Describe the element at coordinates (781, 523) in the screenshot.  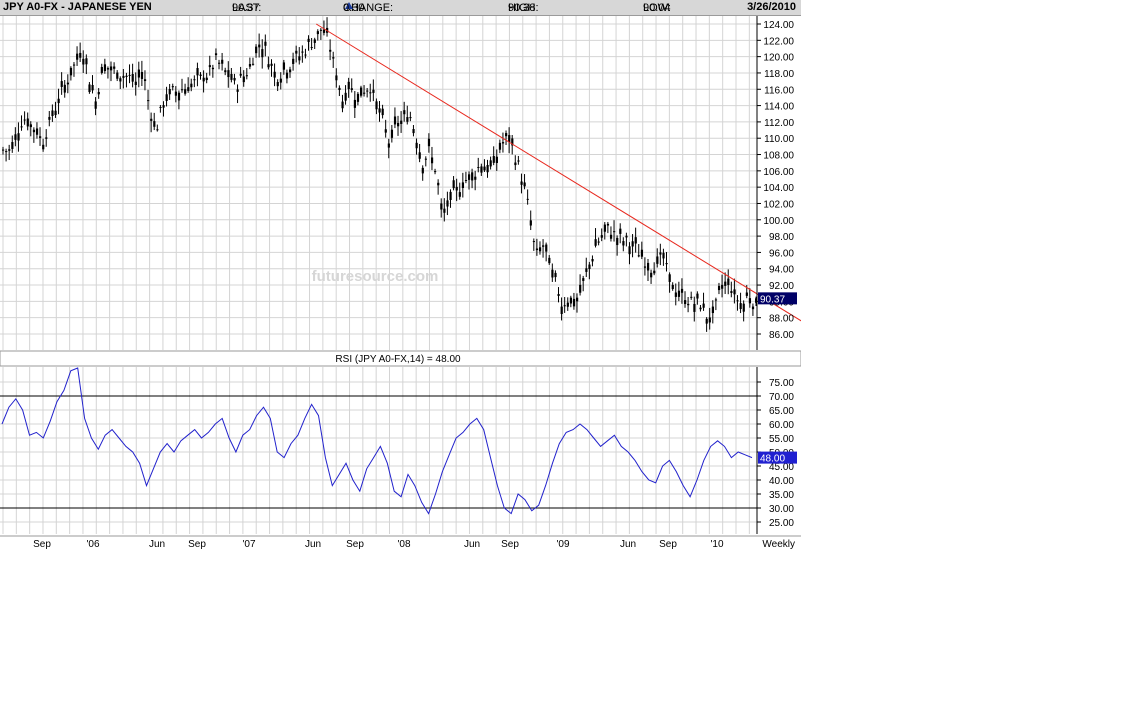
I see `rsi-tick-label: 25.00` at that location.